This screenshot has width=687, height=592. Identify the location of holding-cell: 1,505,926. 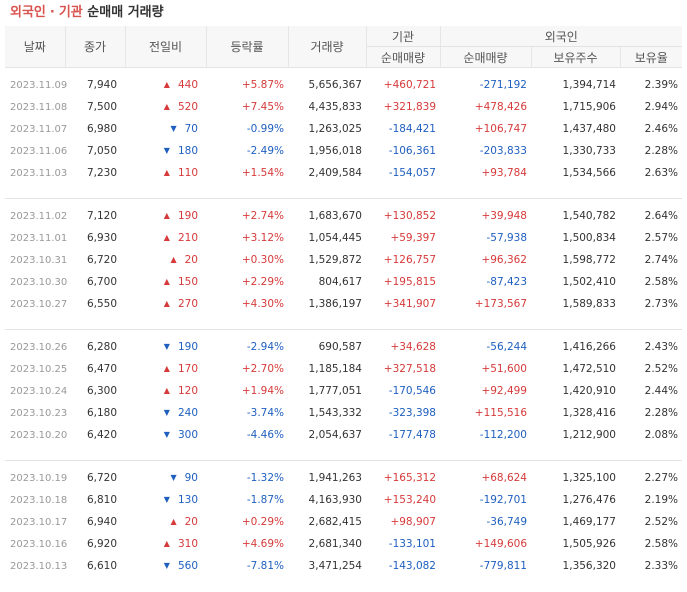
(589, 544).